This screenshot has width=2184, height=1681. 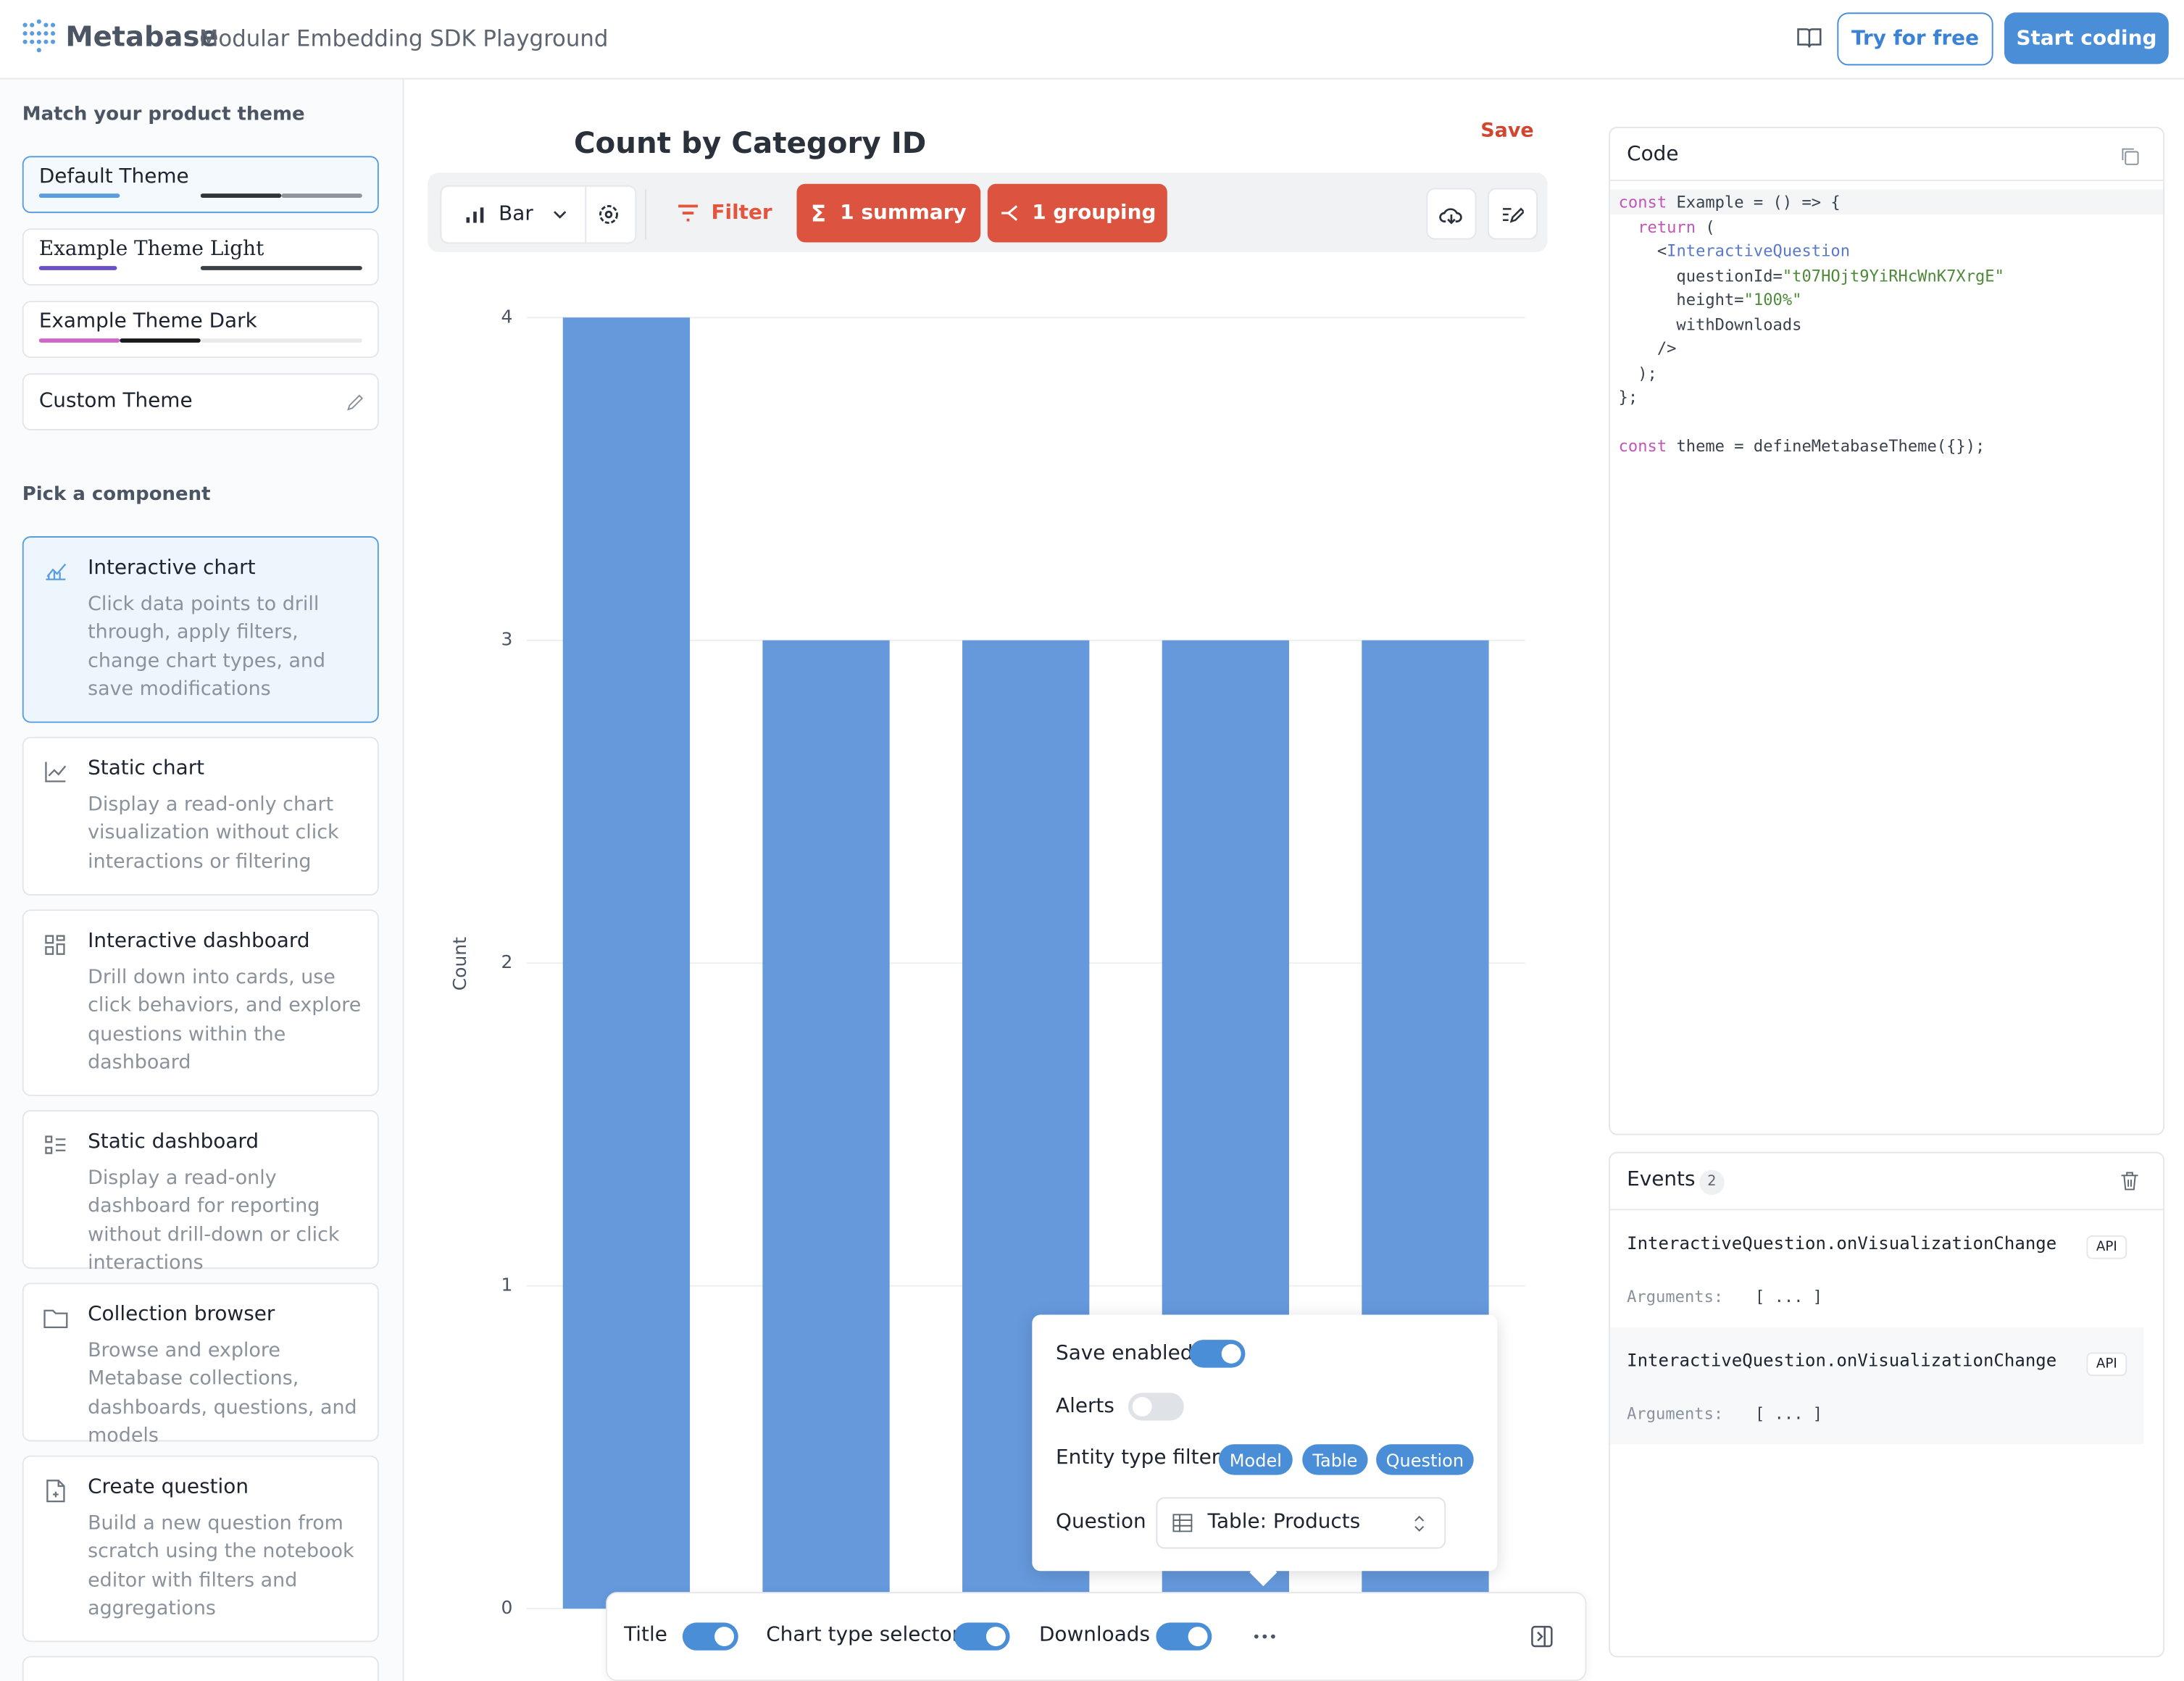 What do you see at coordinates (1812, 325) in the screenshot?
I see `code-line: withDownloads` at bounding box center [1812, 325].